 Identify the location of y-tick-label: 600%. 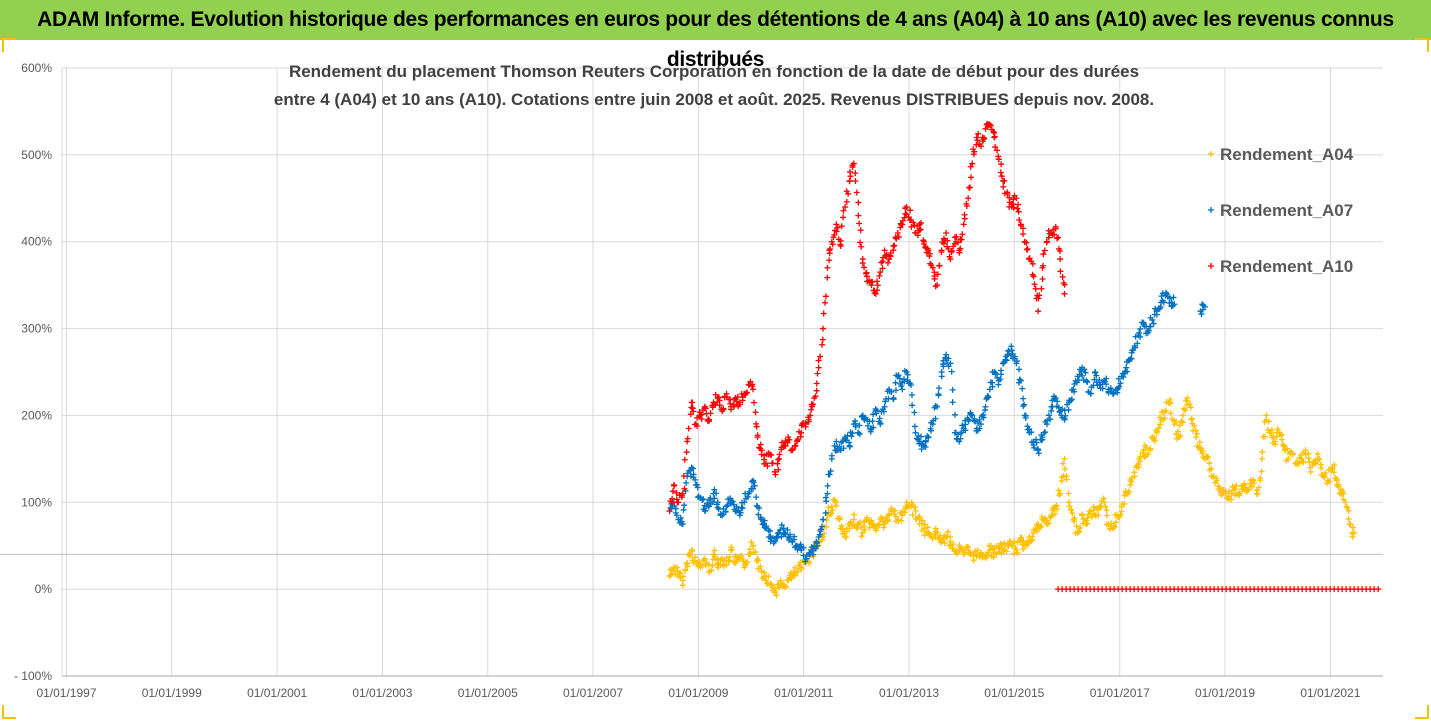
(36, 68).